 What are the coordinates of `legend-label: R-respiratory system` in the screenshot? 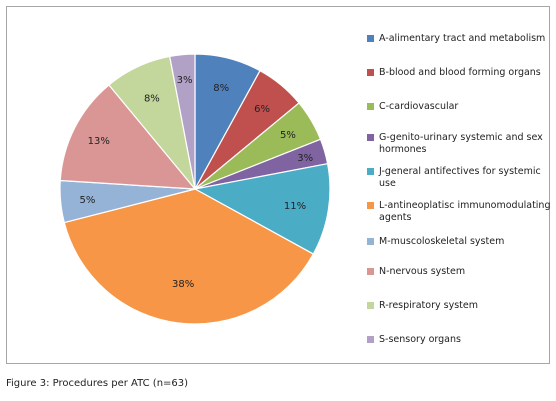 It's located at (428, 305).